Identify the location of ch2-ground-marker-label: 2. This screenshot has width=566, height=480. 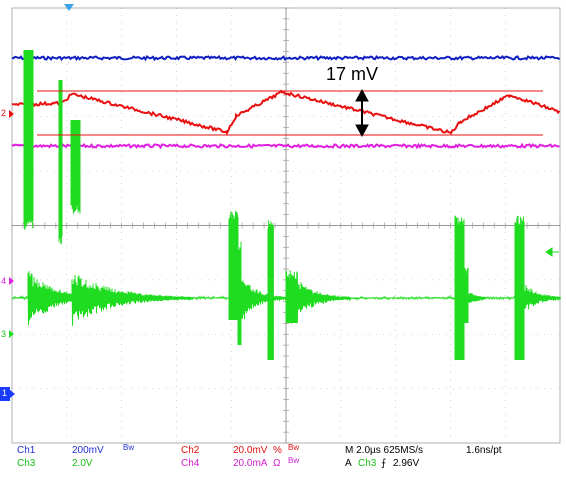
(4, 113).